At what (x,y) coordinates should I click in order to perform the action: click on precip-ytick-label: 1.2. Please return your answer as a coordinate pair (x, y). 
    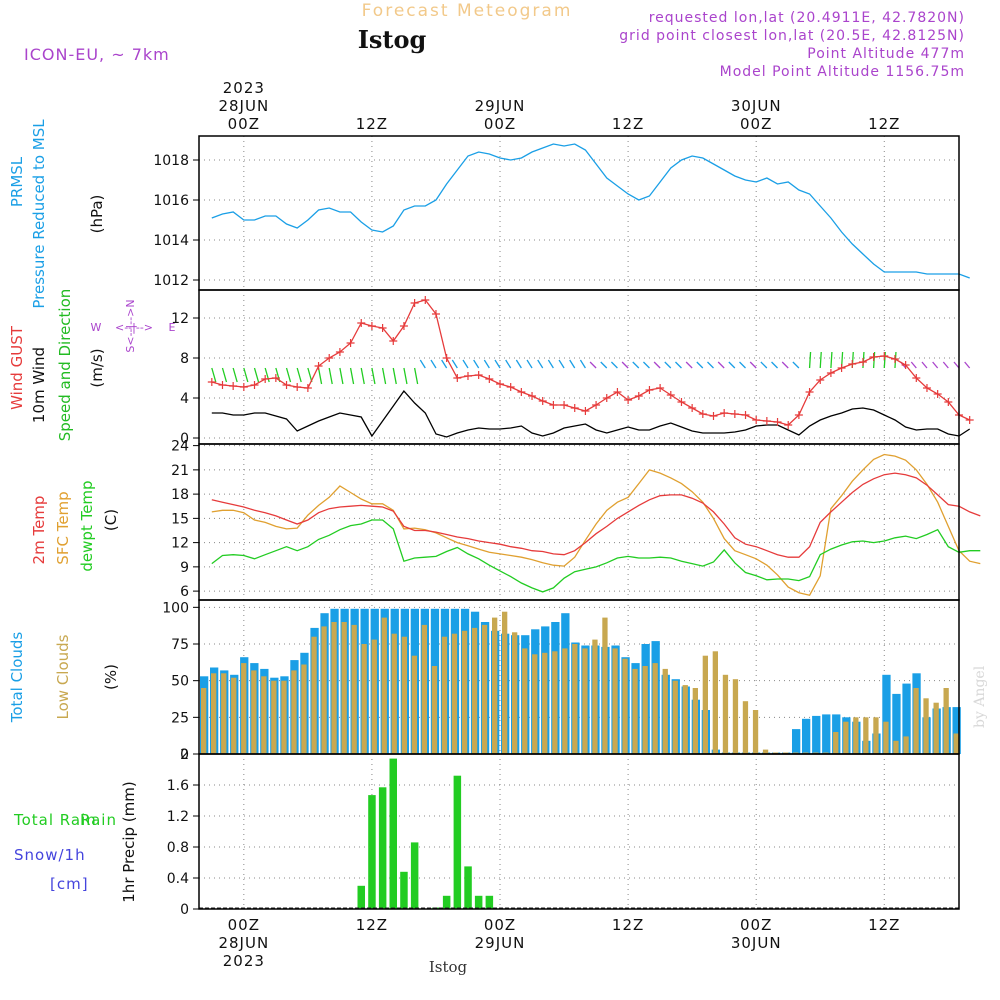
    Looking at the image, I should click on (178, 817).